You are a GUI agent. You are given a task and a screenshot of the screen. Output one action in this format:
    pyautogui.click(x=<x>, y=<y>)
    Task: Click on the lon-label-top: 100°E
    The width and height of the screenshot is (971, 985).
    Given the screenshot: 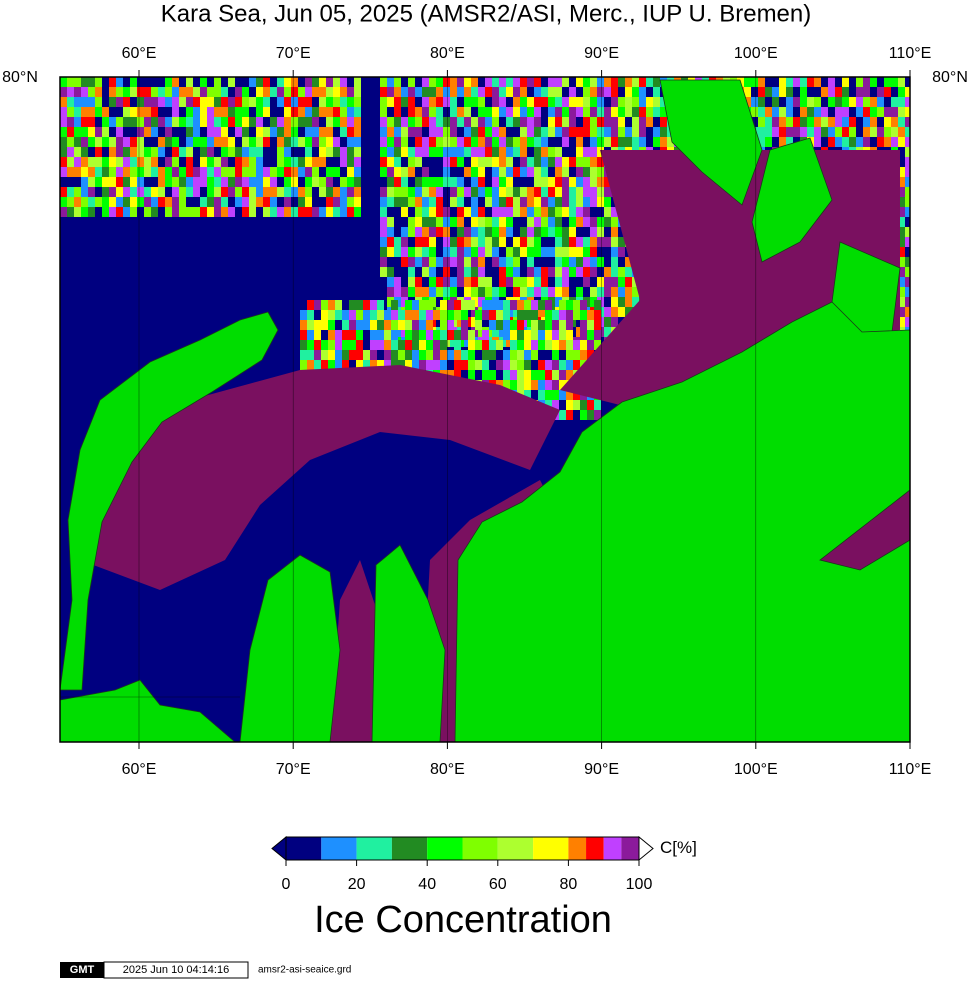 What is the action you would take?
    pyautogui.click(x=756, y=53)
    